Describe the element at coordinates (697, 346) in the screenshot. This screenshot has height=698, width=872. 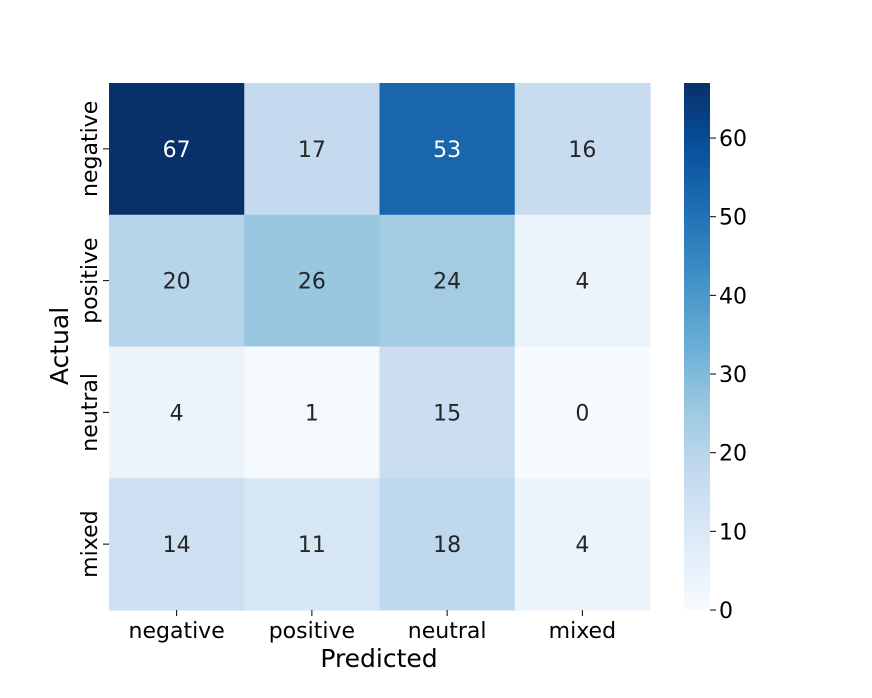
I see `colorbar-gradient` at that location.